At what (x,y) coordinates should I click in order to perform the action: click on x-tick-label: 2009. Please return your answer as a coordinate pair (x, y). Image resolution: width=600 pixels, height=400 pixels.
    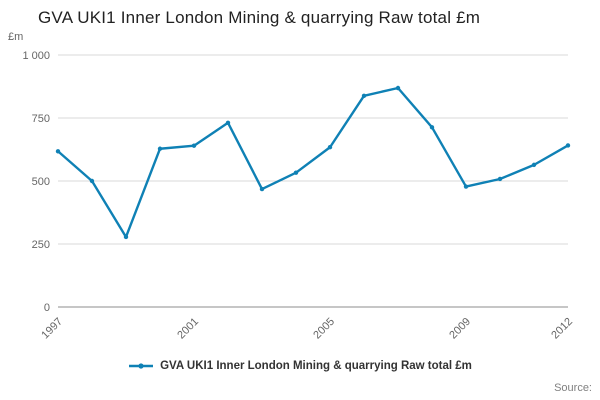
    Looking at the image, I should click on (460, 329).